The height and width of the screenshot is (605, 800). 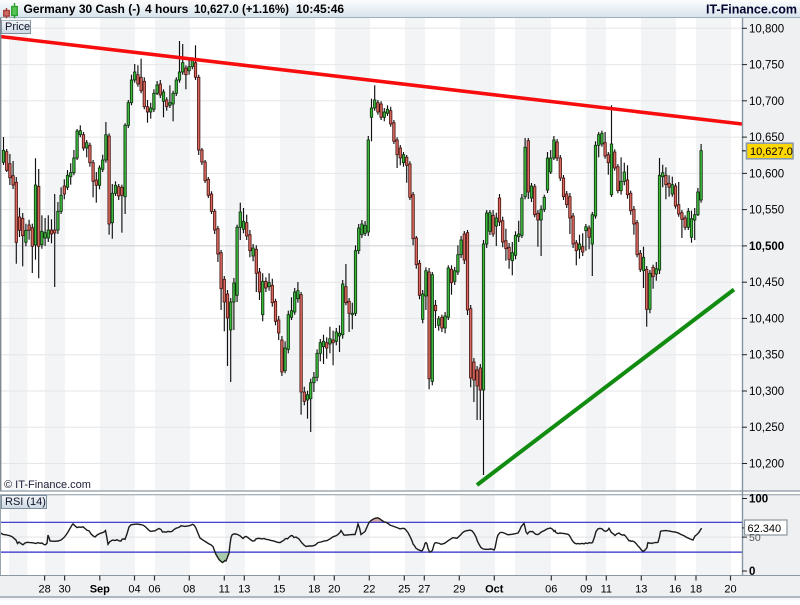 I want to click on svg-text: 10,250, so click(x=766, y=428).